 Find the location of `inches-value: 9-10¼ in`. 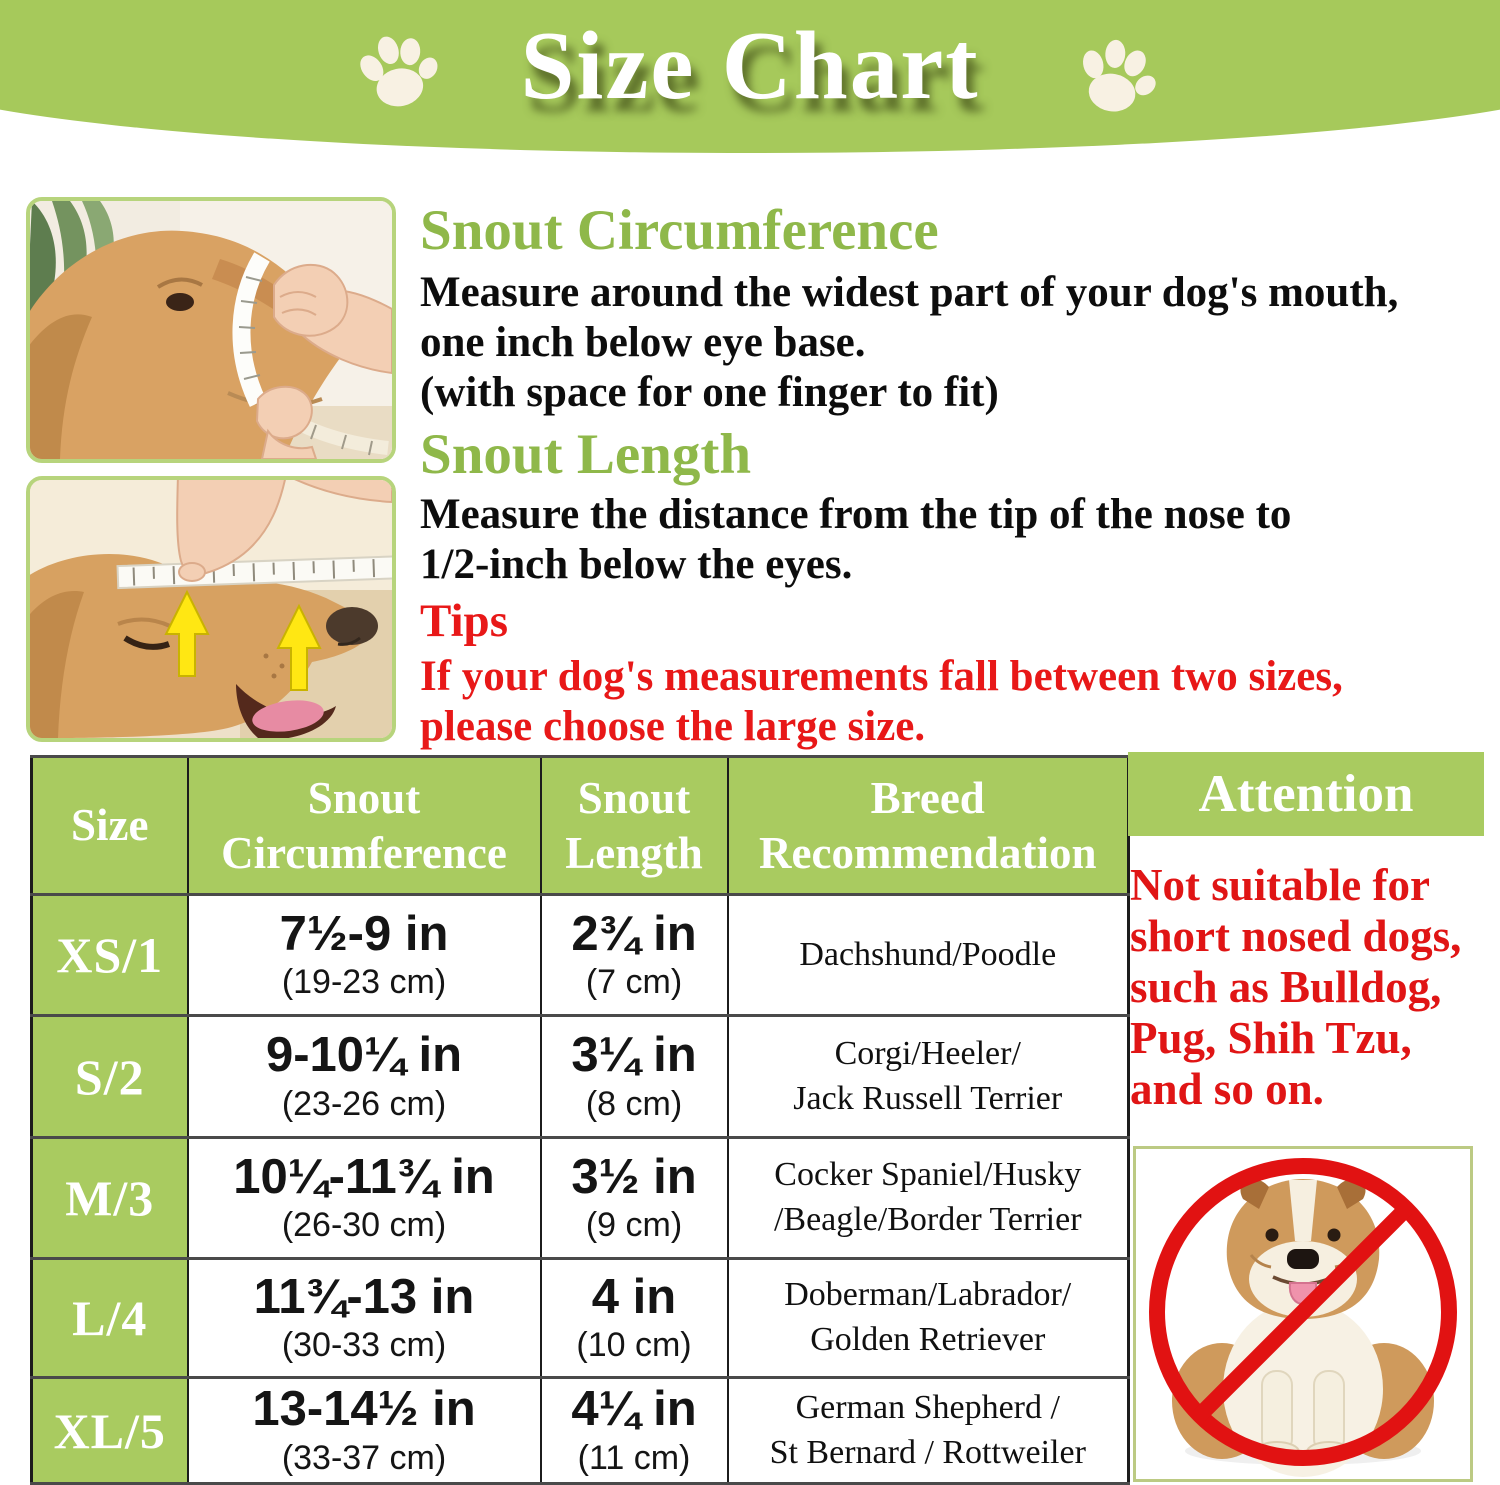

inches-value: 9-10¼ in is located at coordinates (364, 1055).